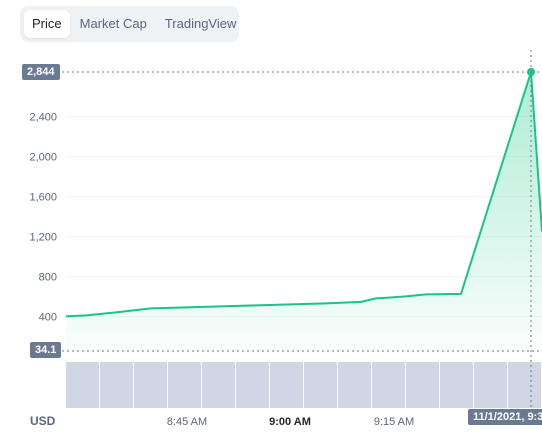 Image resolution: width=542 pixels, height=448 pixels. I want to click on currency-label: USD, so click(43, 421).